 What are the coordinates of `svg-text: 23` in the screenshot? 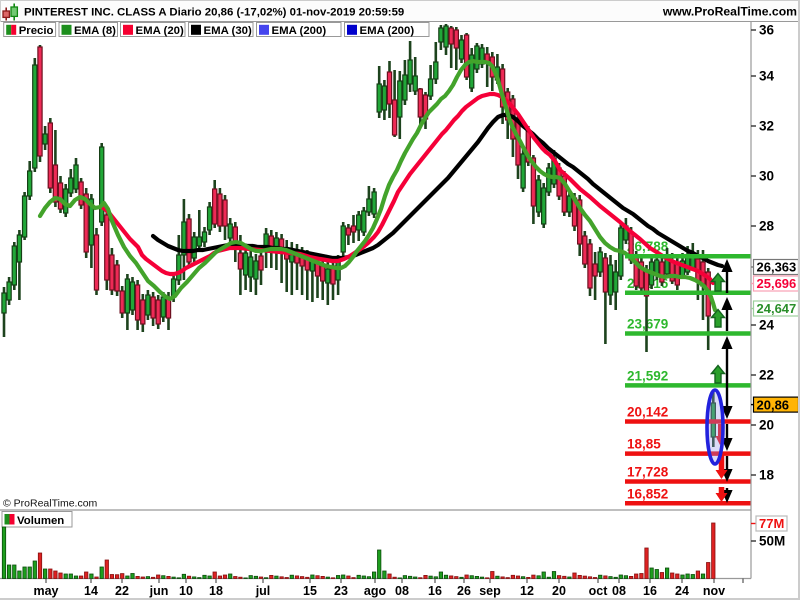 It's located at (341, 591).